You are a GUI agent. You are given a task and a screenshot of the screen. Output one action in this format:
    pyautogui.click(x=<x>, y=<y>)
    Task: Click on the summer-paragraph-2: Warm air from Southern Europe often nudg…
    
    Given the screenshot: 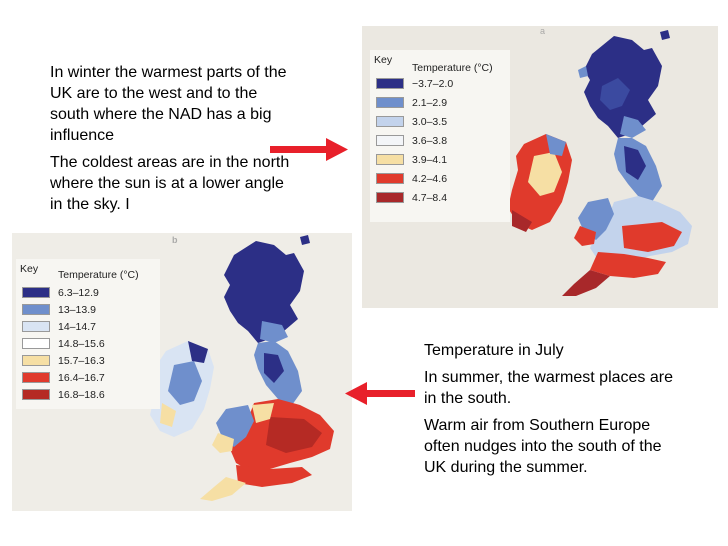 What is the action you would take?
    pyautogui.click(x=543, y=446)
    